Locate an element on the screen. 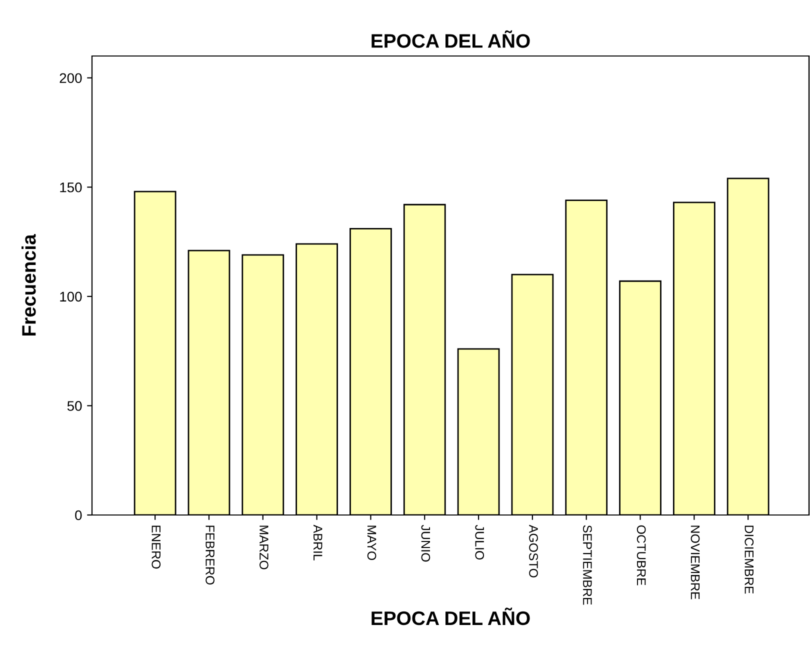  y-tick-label: 150 is located at coordinates (71, 187).